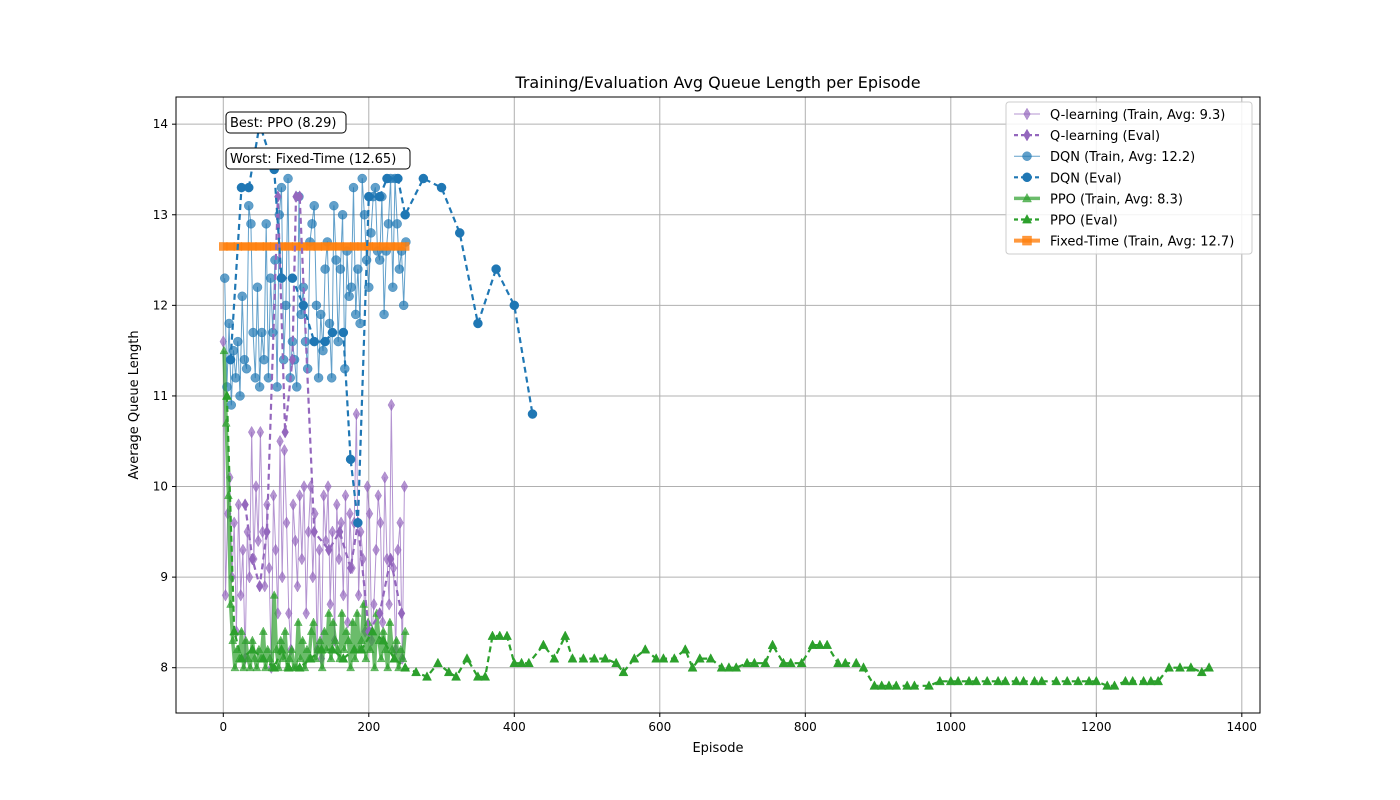 The height and width of the screenshot is (800, 1400). I want to click on y-tick-label: 12, so click(160, 305).